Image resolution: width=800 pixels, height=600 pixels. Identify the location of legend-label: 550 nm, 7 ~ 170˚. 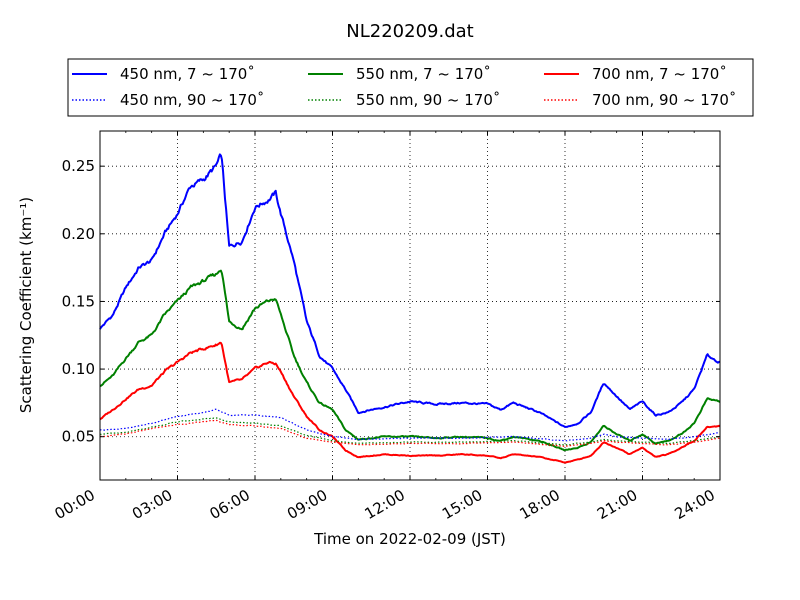
(423, 74).